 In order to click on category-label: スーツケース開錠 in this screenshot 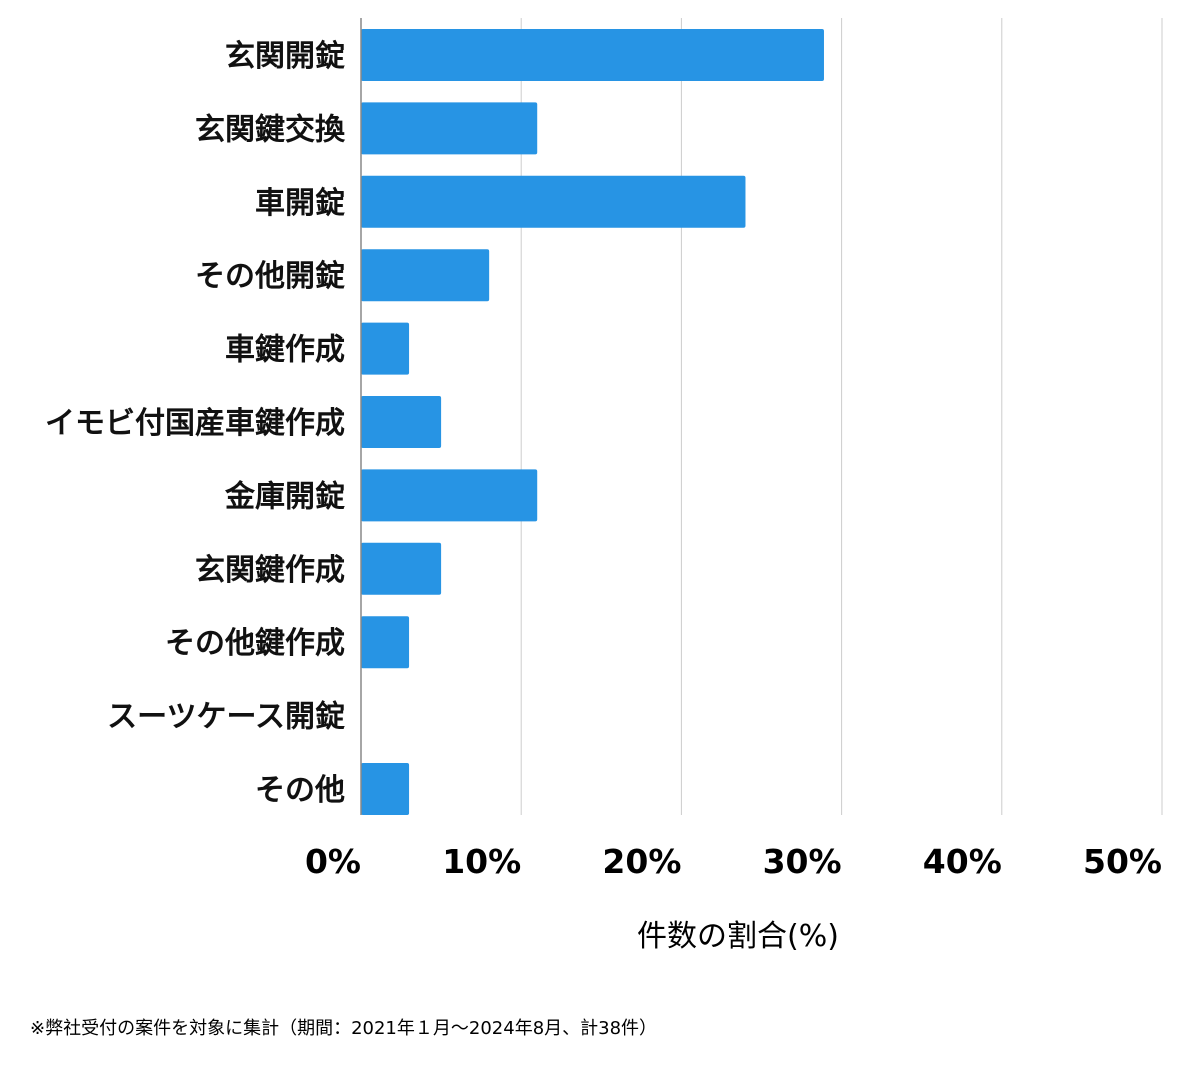, I will do `click(226, 717)`.